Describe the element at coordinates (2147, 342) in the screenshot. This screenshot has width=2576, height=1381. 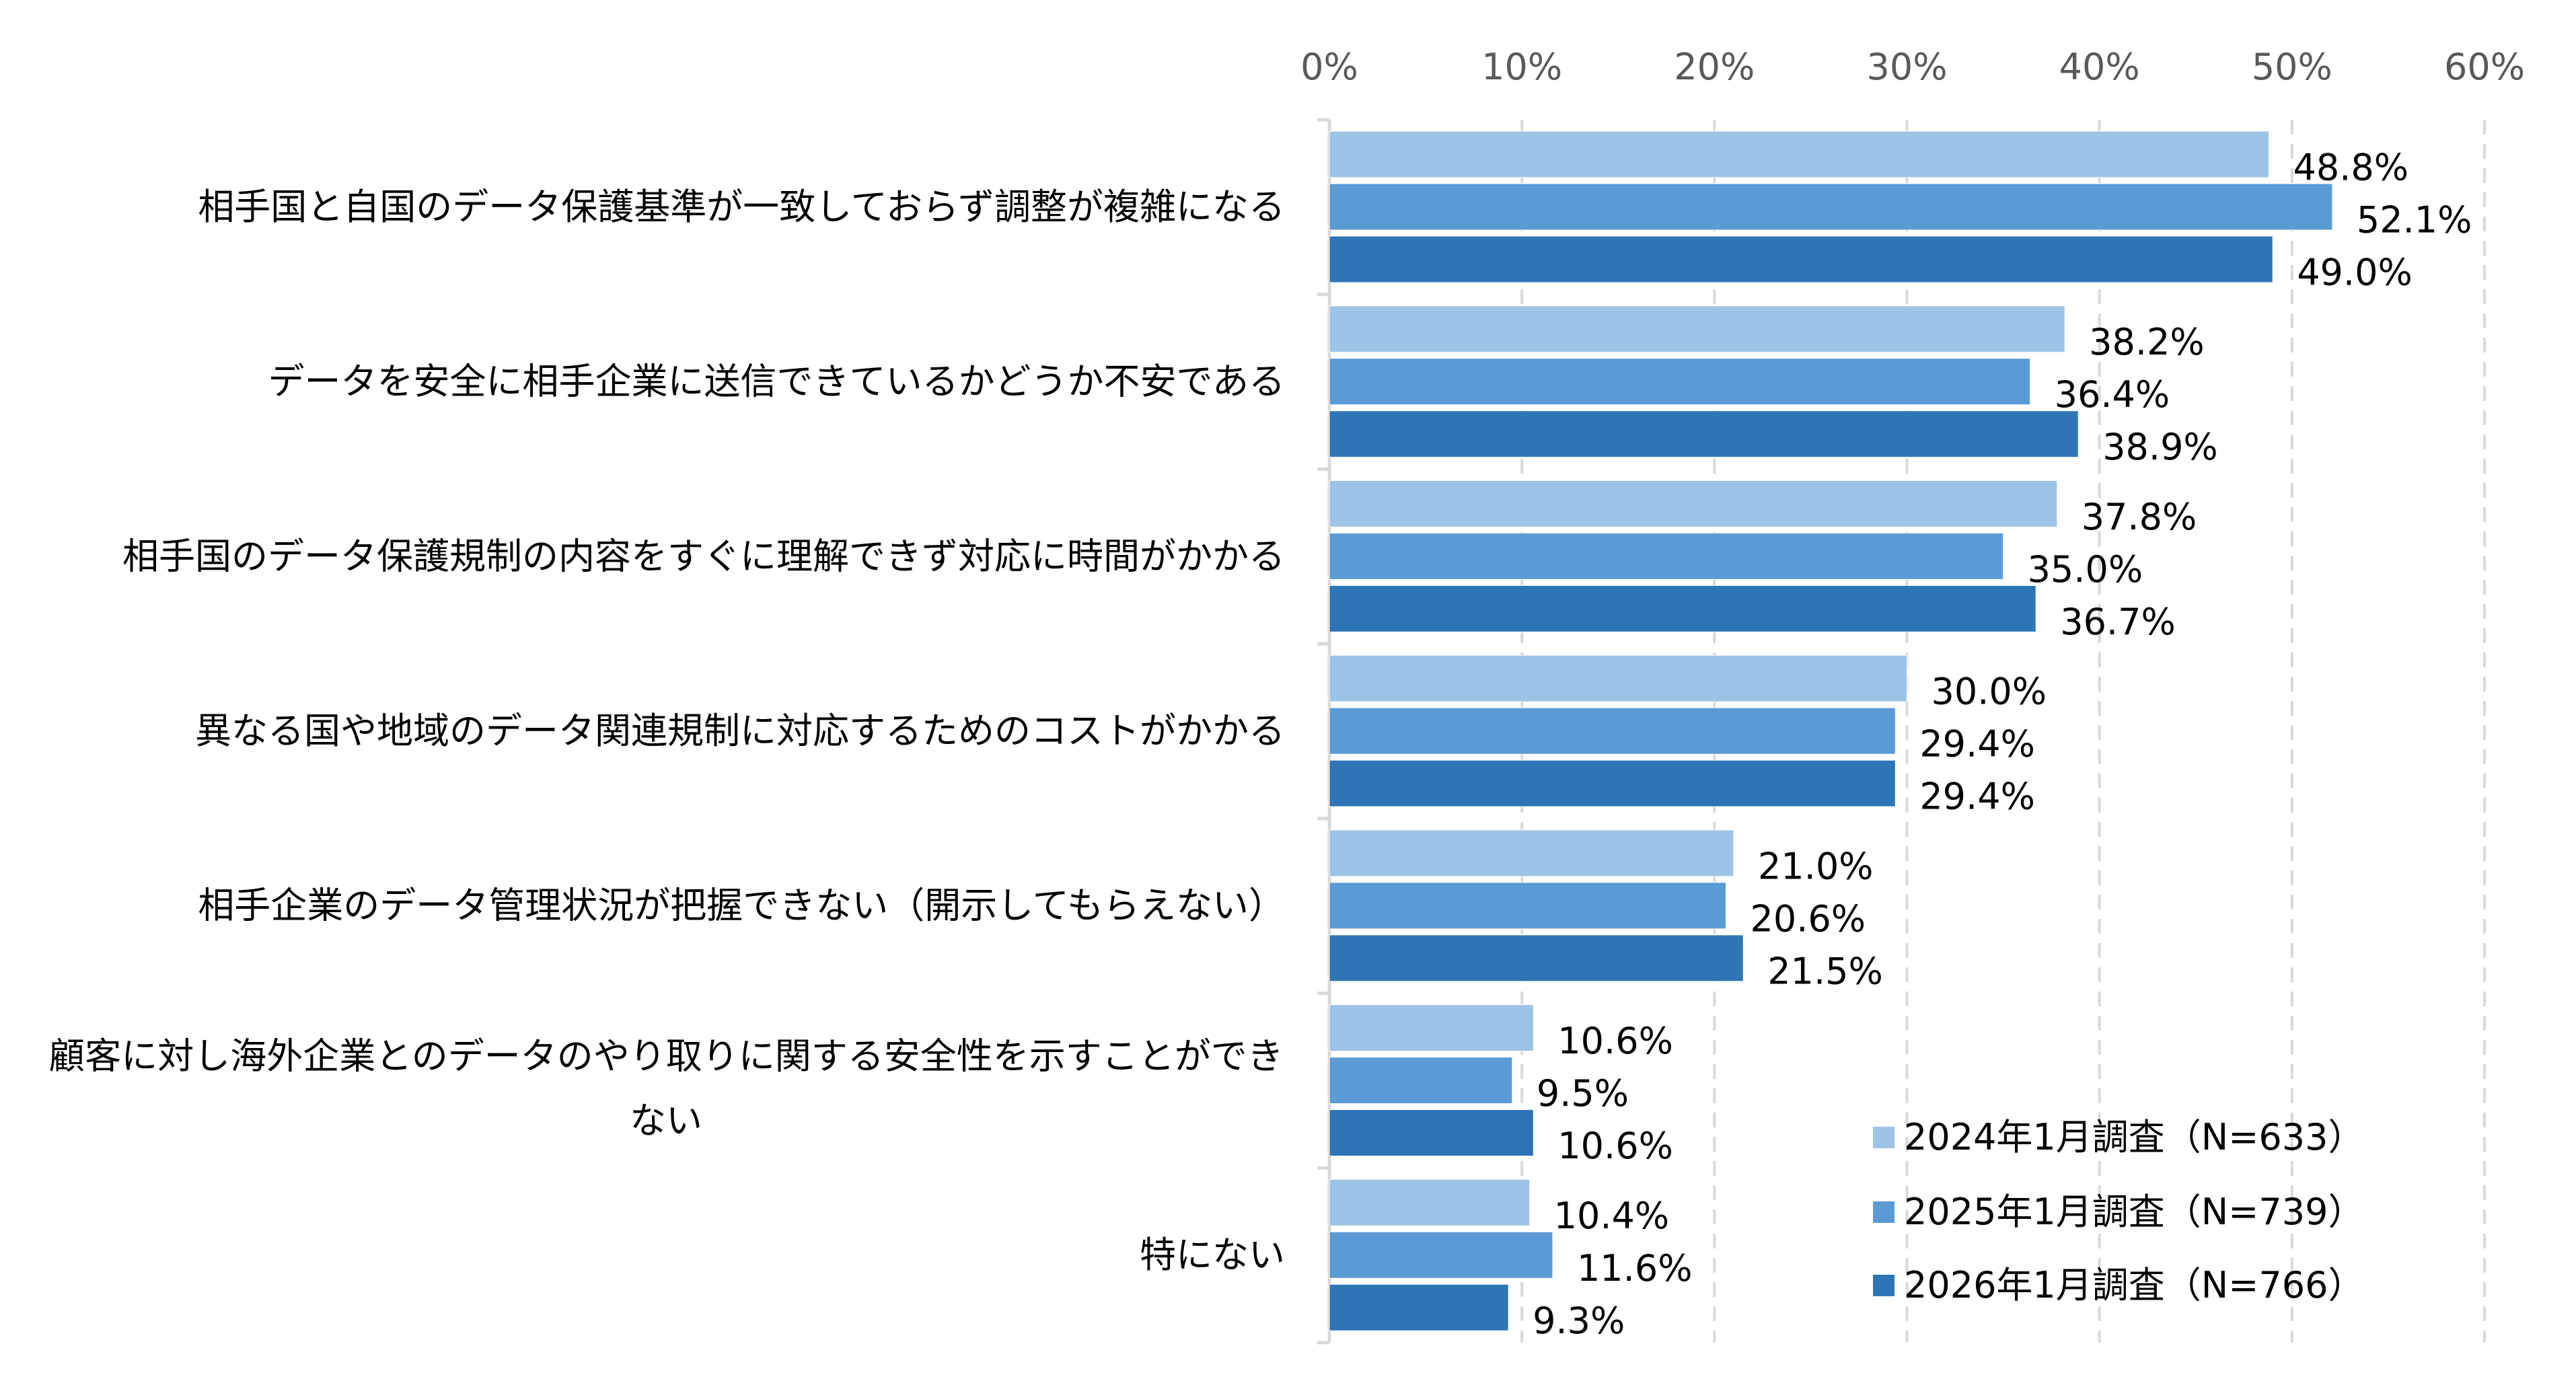
I see `data-label: 38.2%` at that location.